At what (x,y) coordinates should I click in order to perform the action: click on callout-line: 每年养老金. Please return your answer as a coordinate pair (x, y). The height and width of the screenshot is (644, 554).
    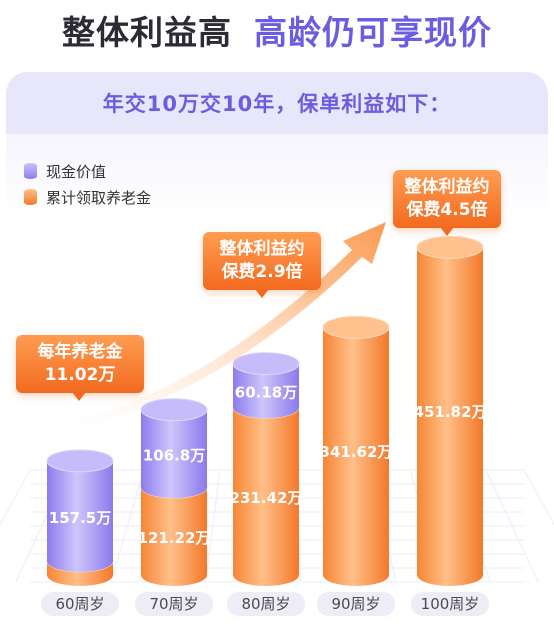
    Looking at the image, I should click on (80, 352).